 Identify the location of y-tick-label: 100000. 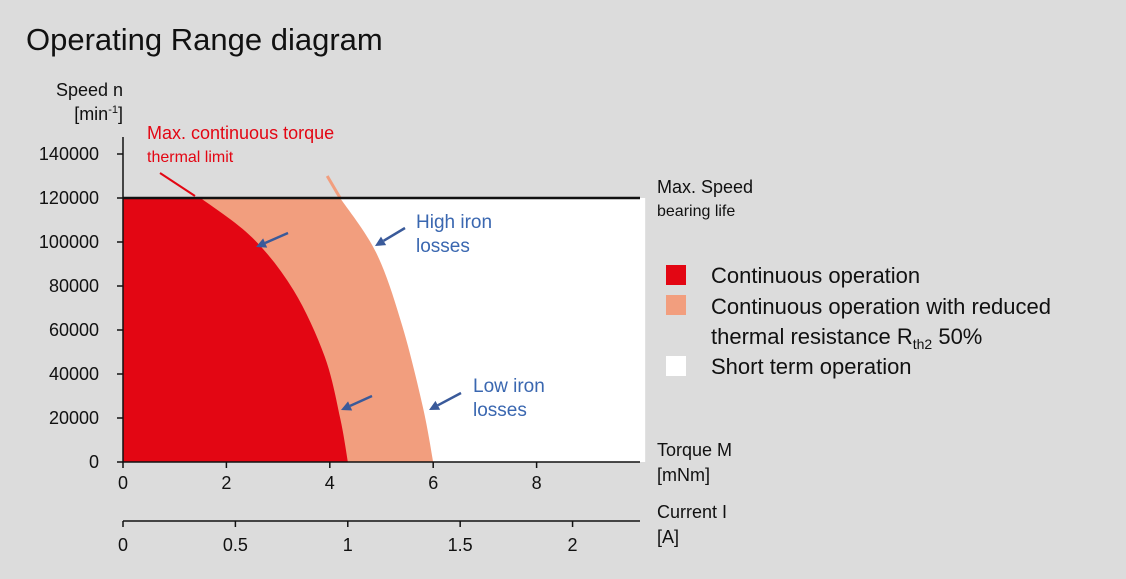
(69, 242).